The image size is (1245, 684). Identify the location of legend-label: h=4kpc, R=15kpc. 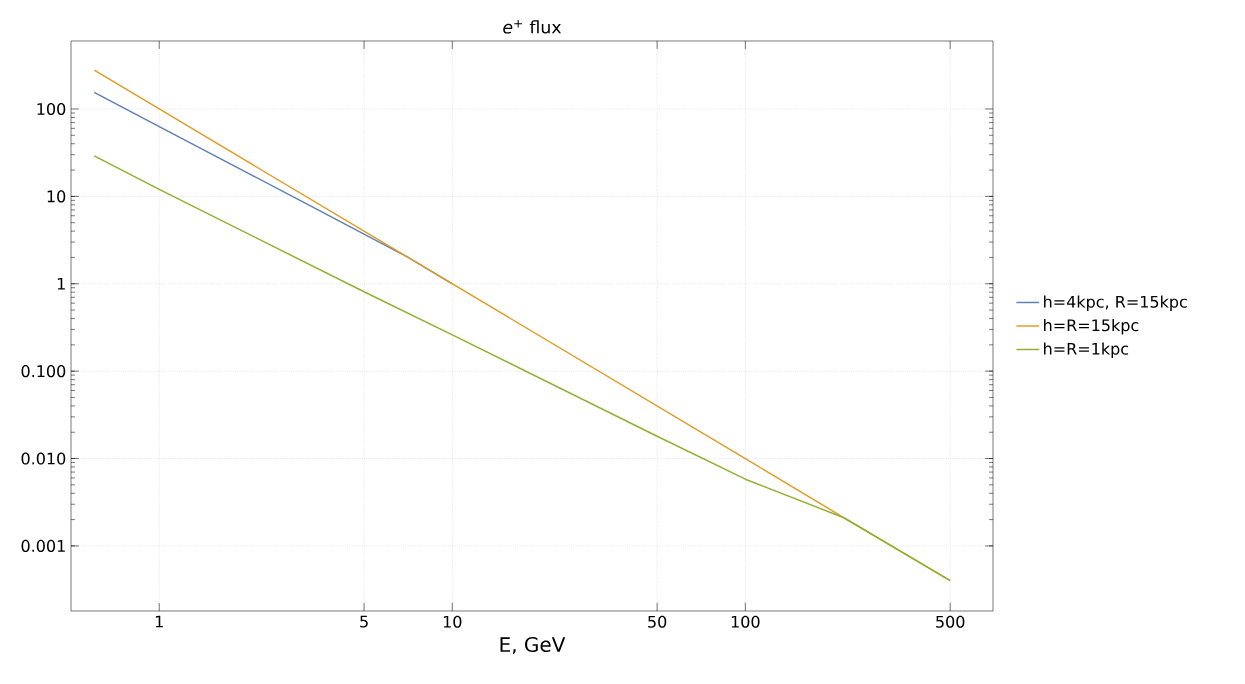
(1115, 303).